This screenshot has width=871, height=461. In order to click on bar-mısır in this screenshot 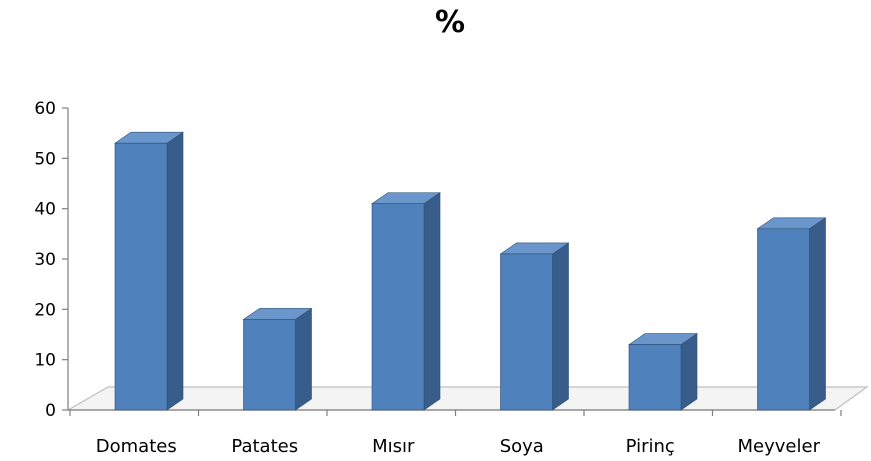, I will do `click(406, 301)`.